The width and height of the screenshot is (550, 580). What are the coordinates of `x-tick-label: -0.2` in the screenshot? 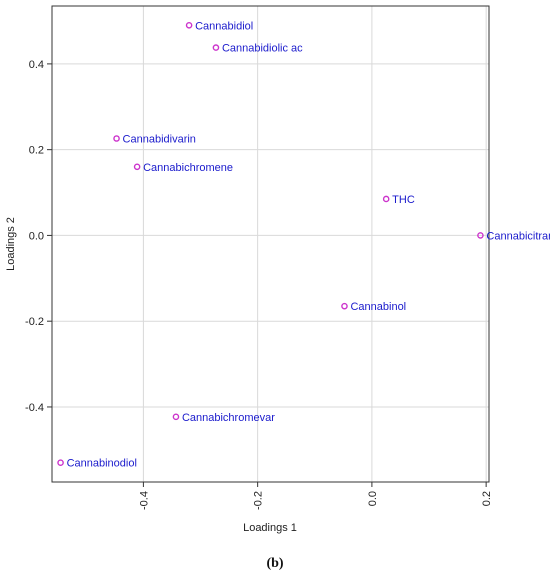 It's located at (259, 500).